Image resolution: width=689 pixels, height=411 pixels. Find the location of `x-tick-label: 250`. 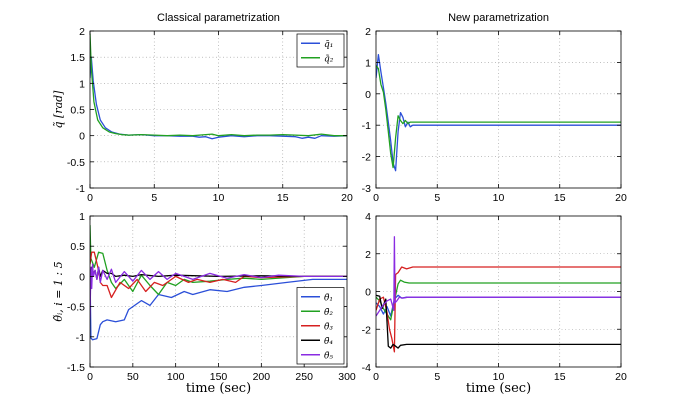

x-tick-label: 250 is located at coordinates (304, 377).